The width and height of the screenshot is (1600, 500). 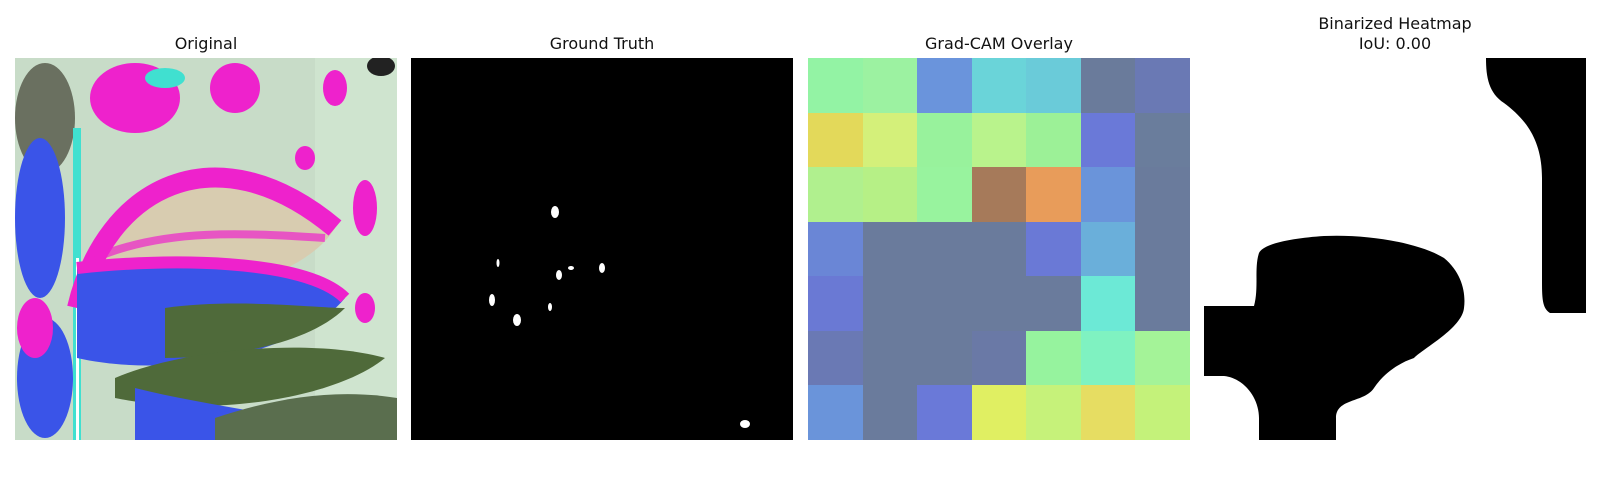 I want to click on binarized-heading: Binarized Heatmap, so click(x=1395, y=23).